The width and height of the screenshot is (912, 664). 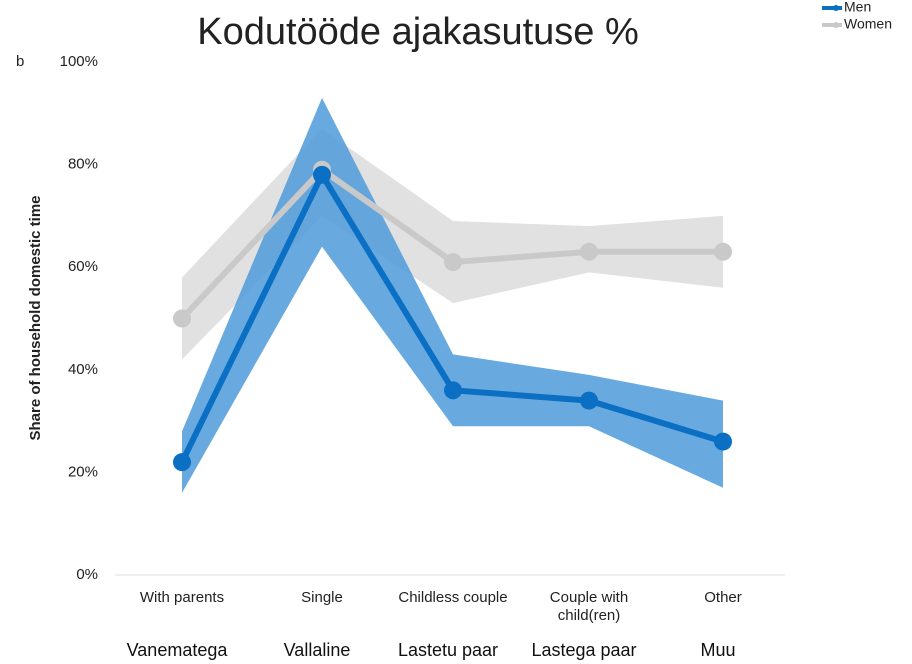 What do you see at coordinates (584, 650) in the screenshot?
I see `category-translation: Lastega paar` at bounding box center [584, 650].